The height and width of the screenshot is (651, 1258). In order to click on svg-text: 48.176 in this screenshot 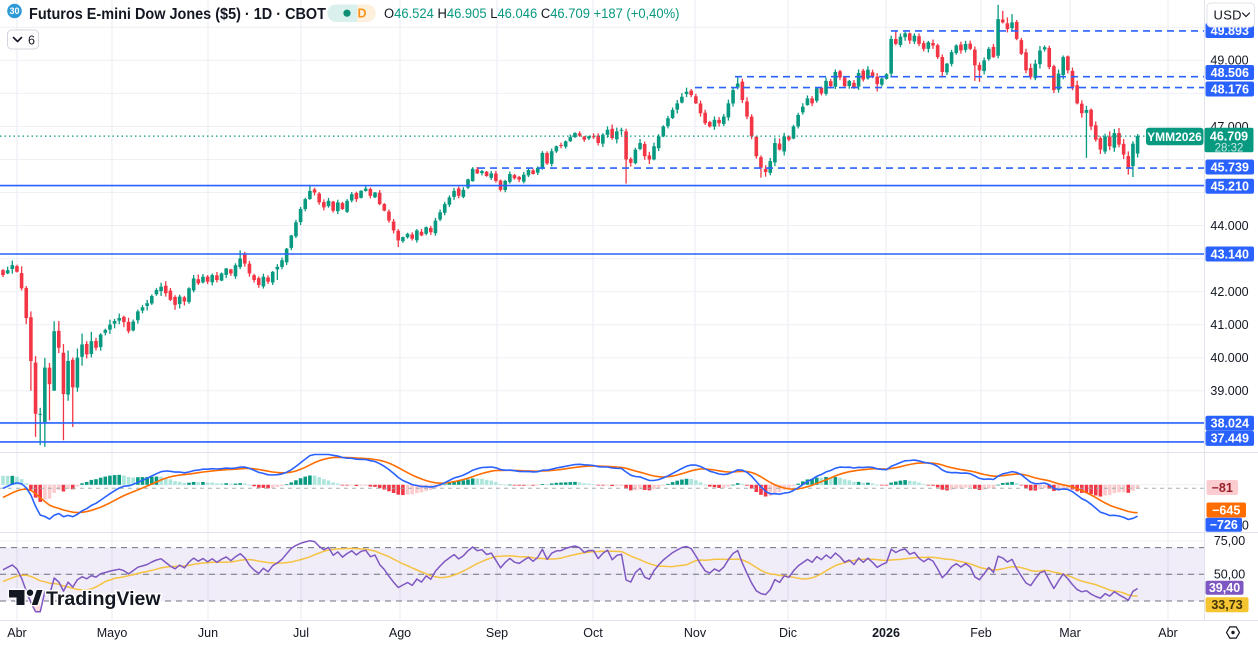, I will do `click(1230, 89)`.